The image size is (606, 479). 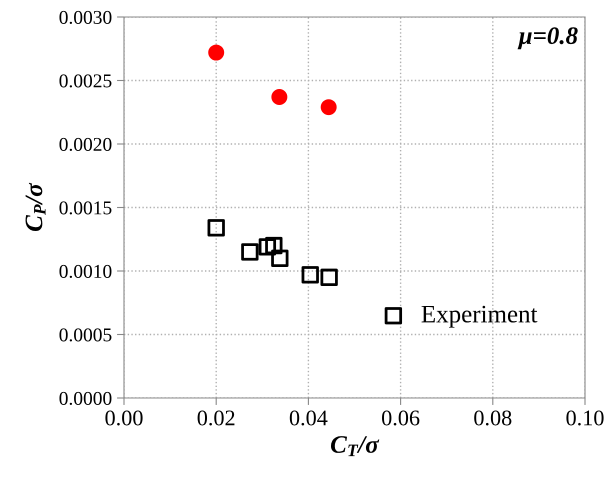 I want to click on y-tick-label: 0.0030, so click(x=85, y=17).